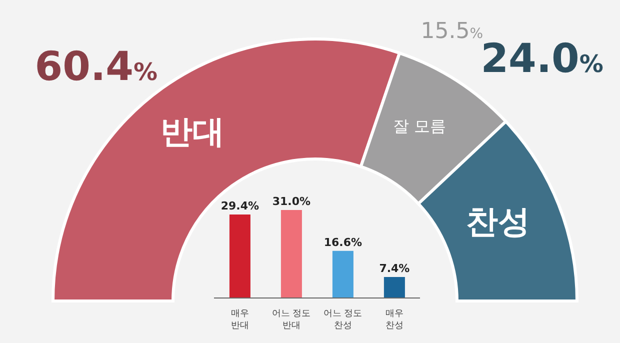 The image size is (620, 343). What do you see at coordinates (343, 242) in the screenshot?
I see `data-label: 16.6%` at bounding box center [343, 242].